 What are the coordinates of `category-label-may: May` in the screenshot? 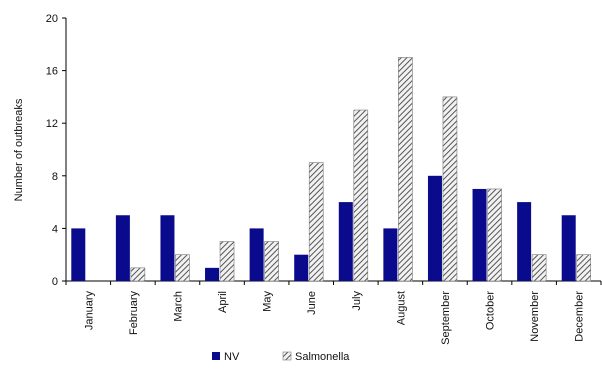 It's located at (268, 301).